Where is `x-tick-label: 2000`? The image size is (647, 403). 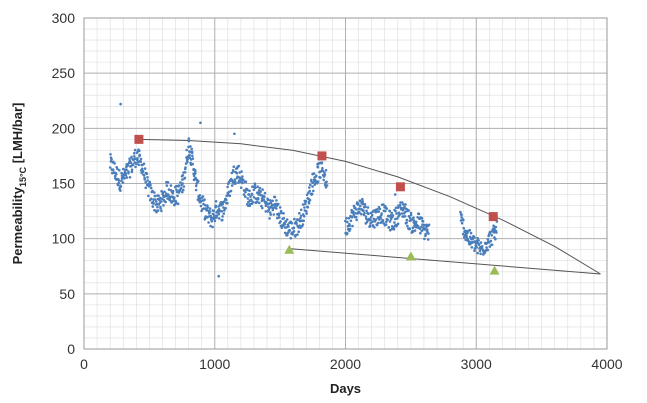
x-tick-label: 2000 is located at coordinates (345, 364).